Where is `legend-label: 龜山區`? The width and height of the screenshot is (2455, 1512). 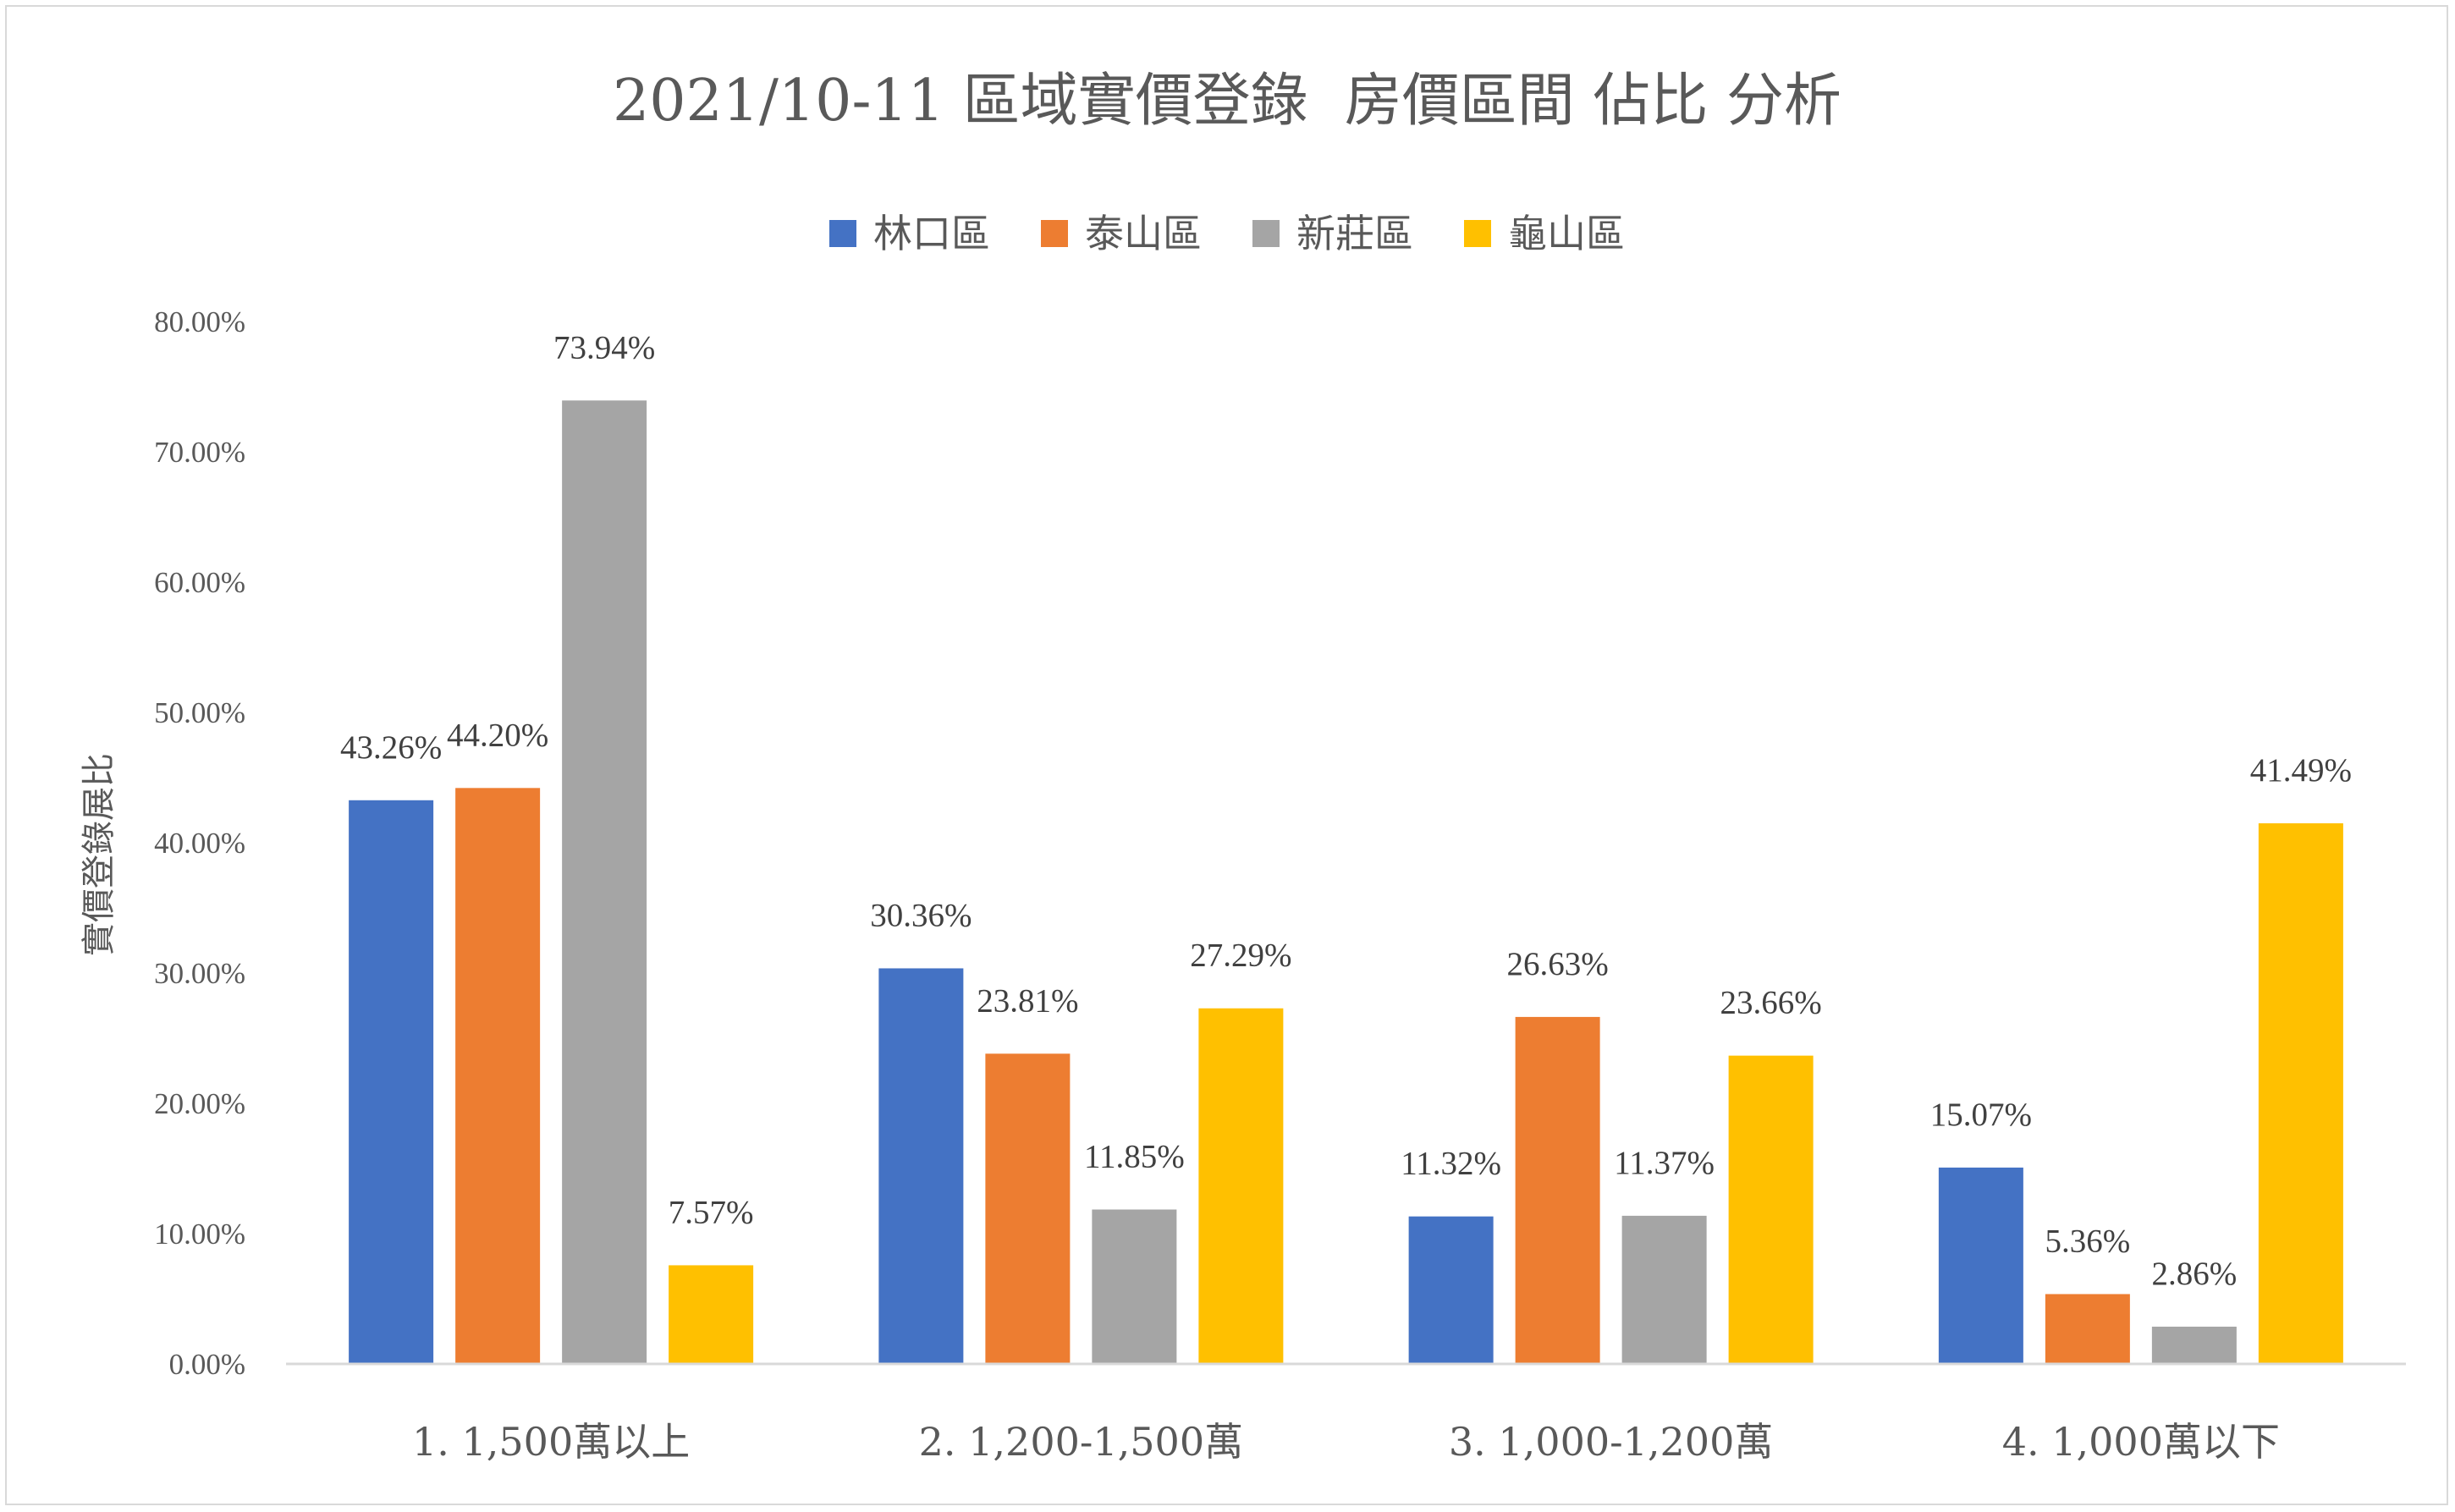 legend-label: 龜山區 is located at coordinates (1566, 234).